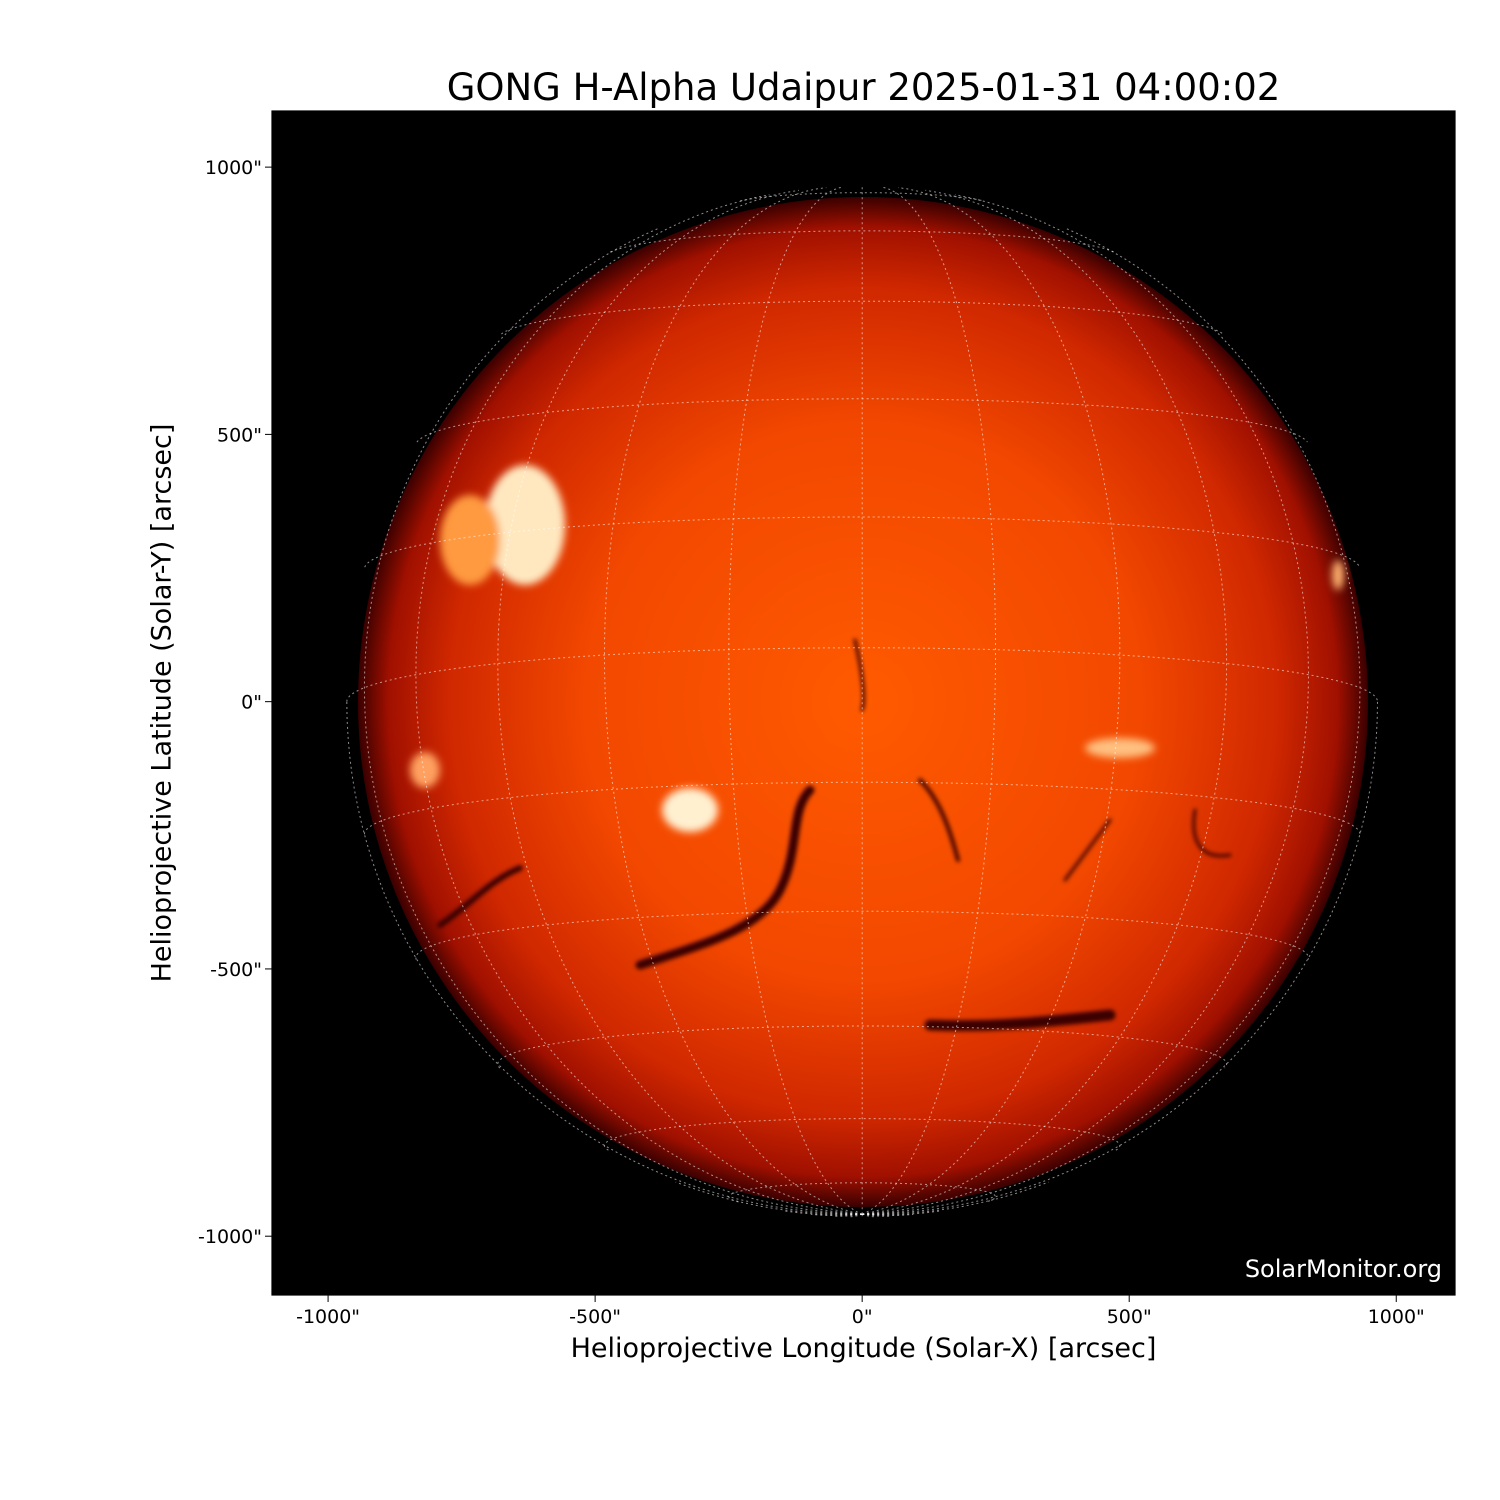  Describe the element at coordinates (251, 703) in the screenshot. I see `y-tick-label: 0"` at that location.